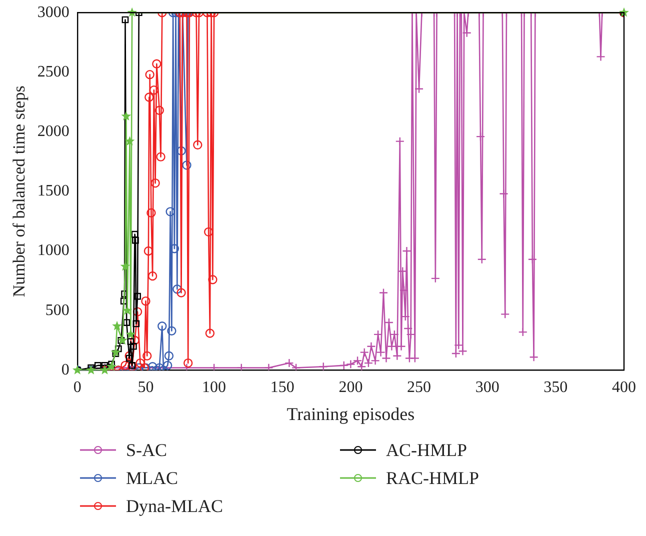 The width and height of the screenshot is (646, 536). Describe the element at coordinates (214, 387) in the screenshot. I see `x-tick-label: 100` at that location.